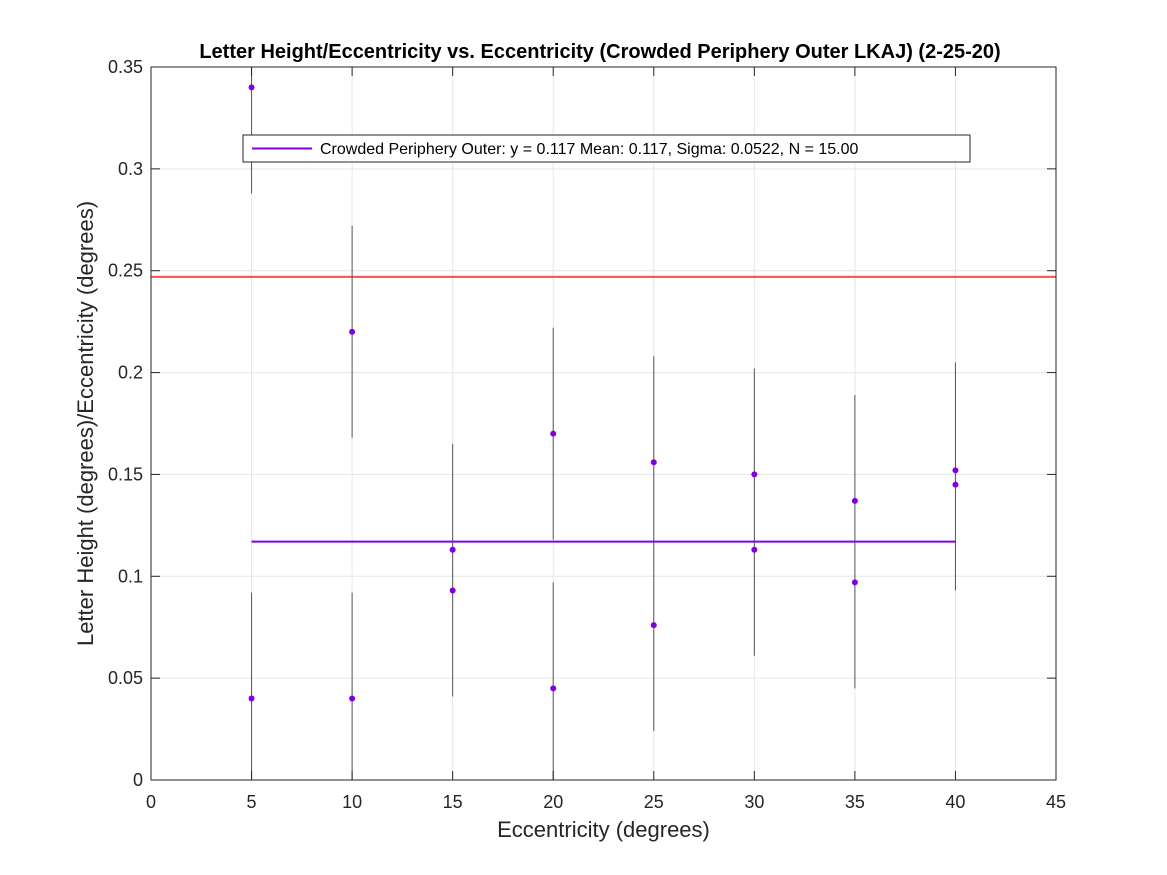  I want to click on x-tick-label: 5, so click(252, 802).